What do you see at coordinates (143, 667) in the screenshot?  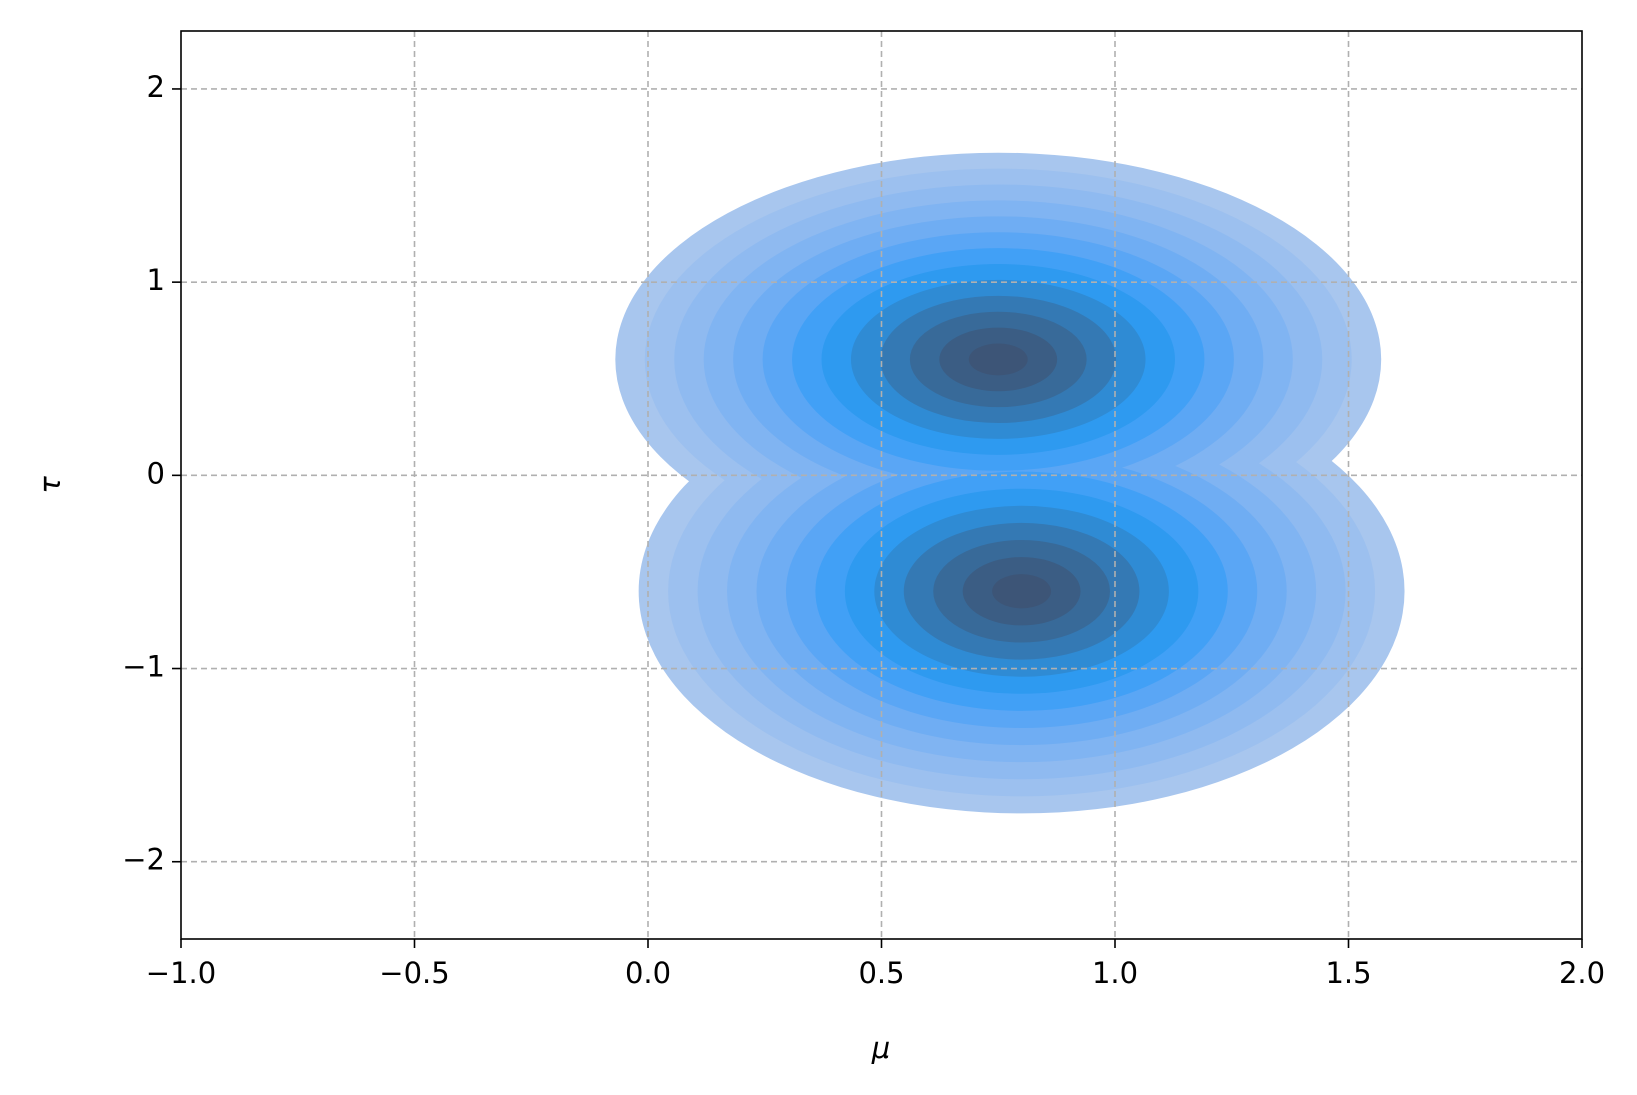 I see `y-tick-label: −1` at bounding box center [143, 667].